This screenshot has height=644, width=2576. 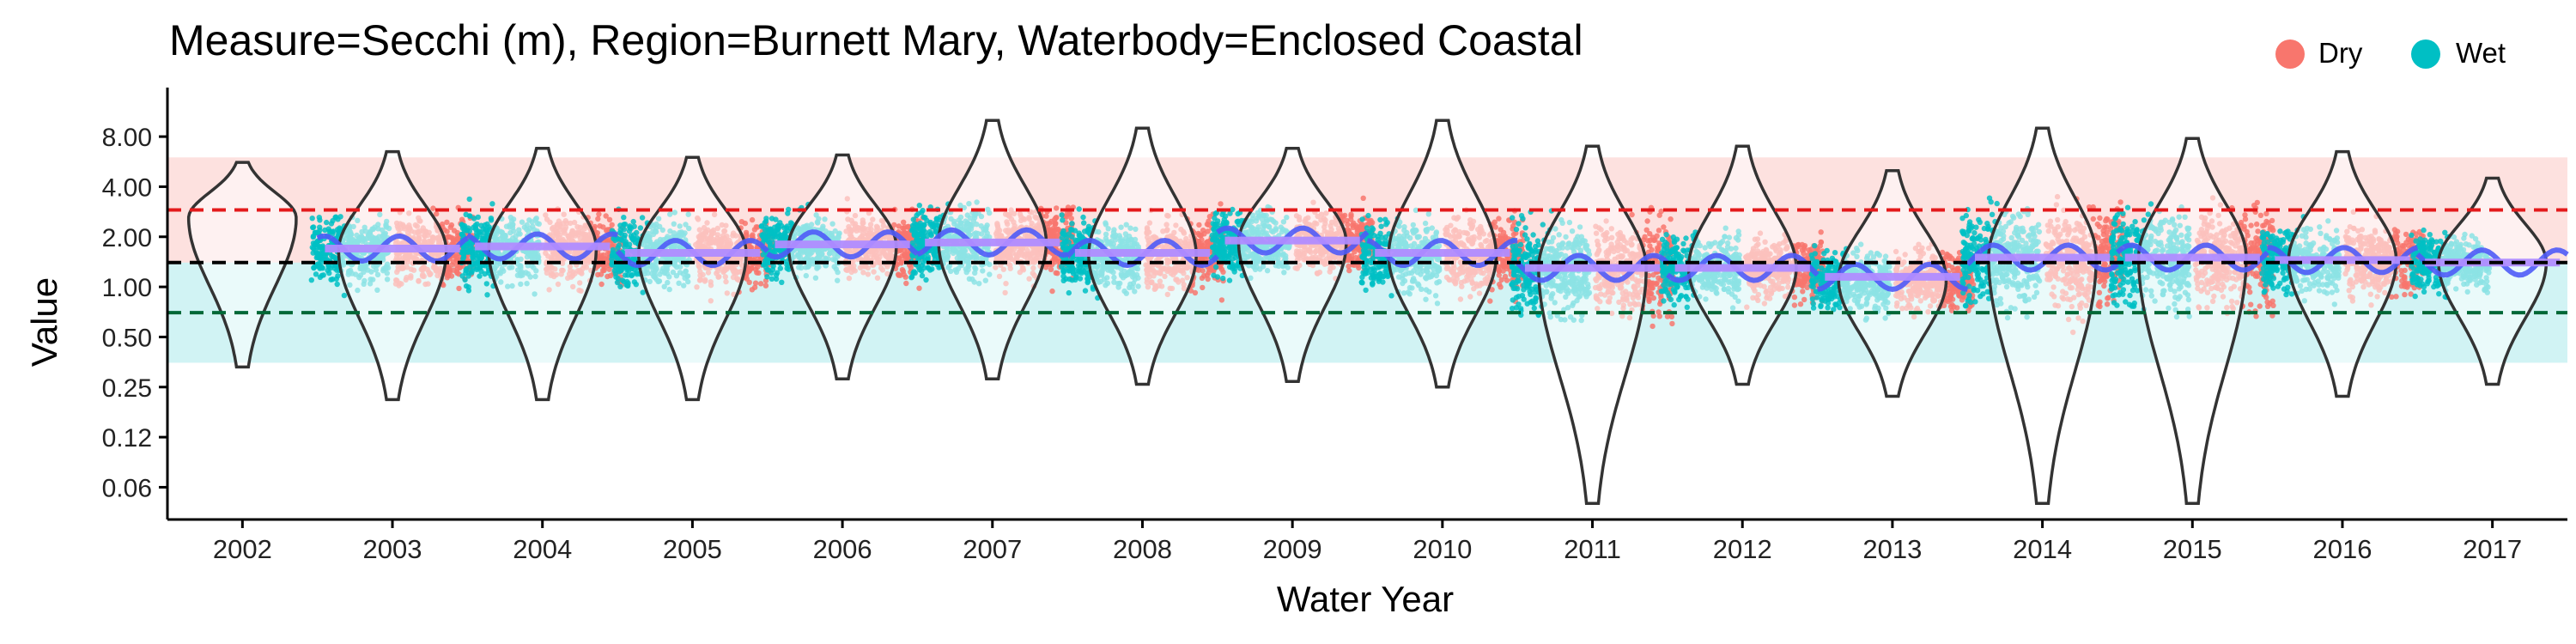 What do you see at coordinates (2426, 54) in the screenshot?
I see `legend-wet-key` at bounding box center [2426, 54].